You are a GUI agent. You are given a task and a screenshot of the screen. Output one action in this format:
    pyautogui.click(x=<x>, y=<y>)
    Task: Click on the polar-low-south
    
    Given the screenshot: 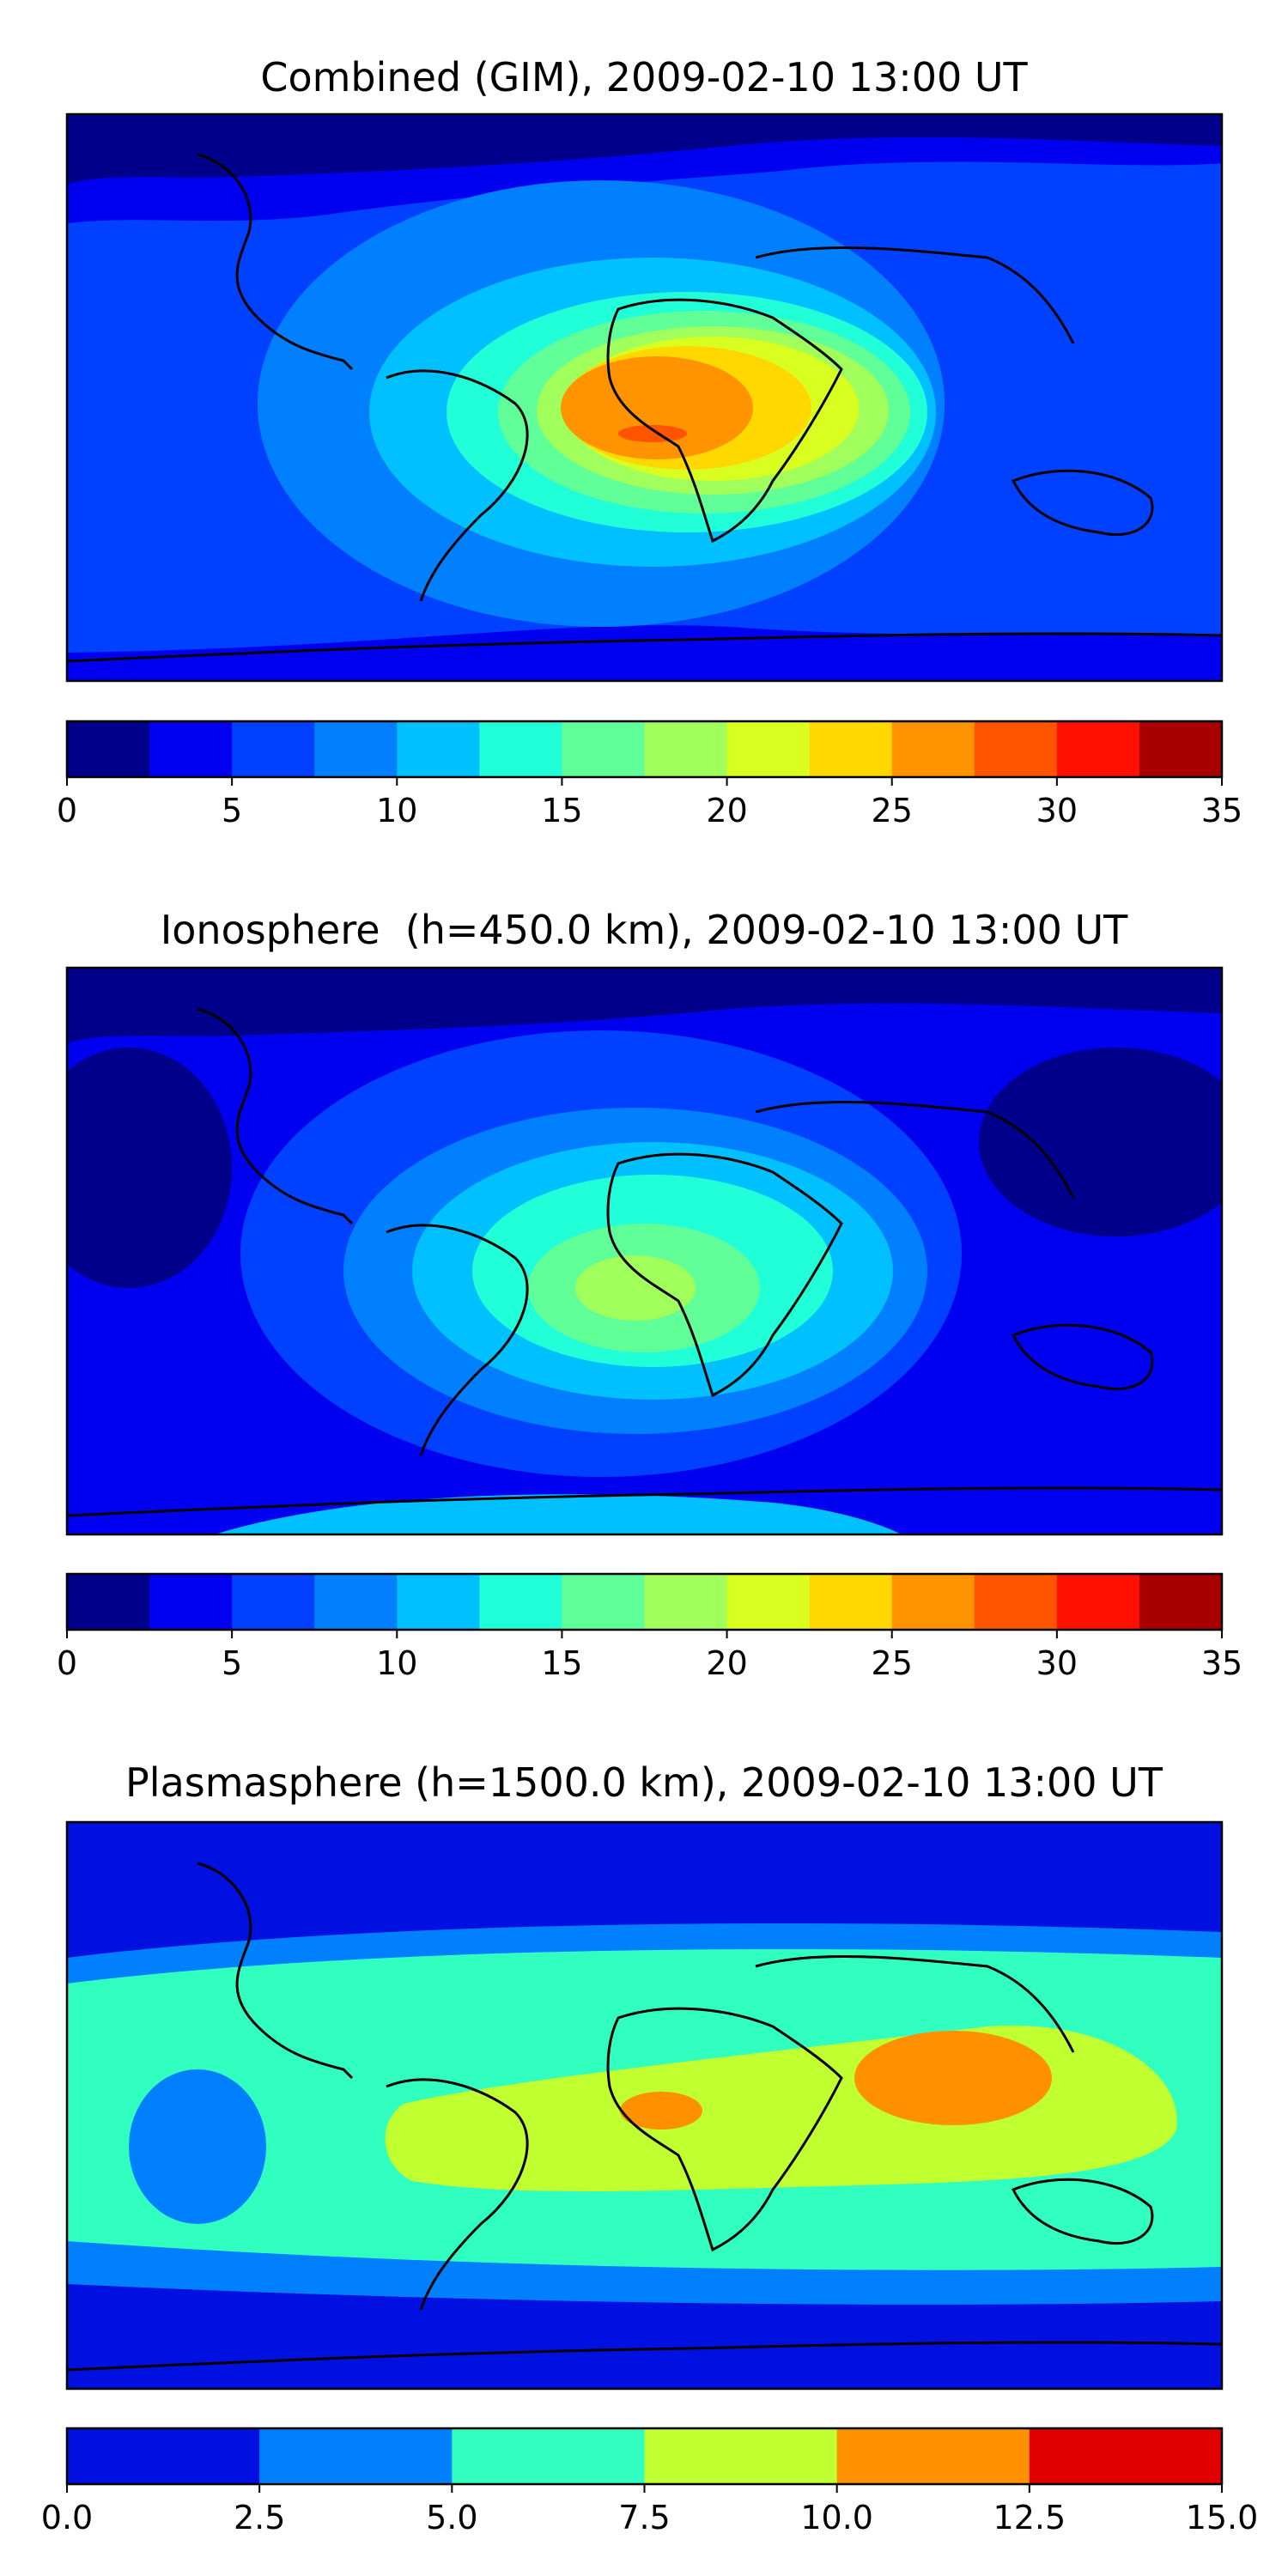 What is the action you would take?
    pyautogui.click(x=644, y=653)
    